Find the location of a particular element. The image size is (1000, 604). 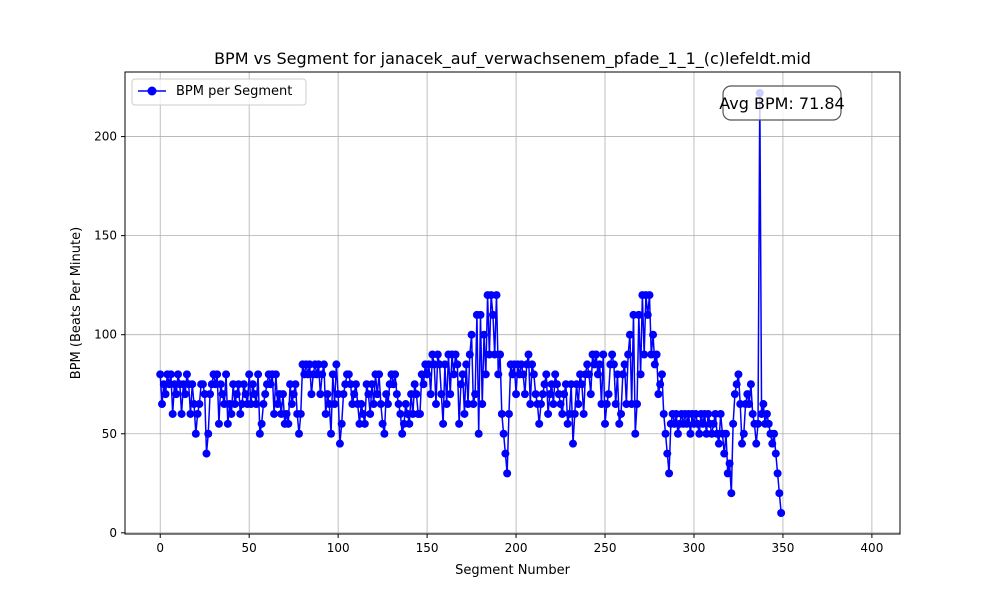

y-tick-label: 150 is located at coordinates (105, 236).